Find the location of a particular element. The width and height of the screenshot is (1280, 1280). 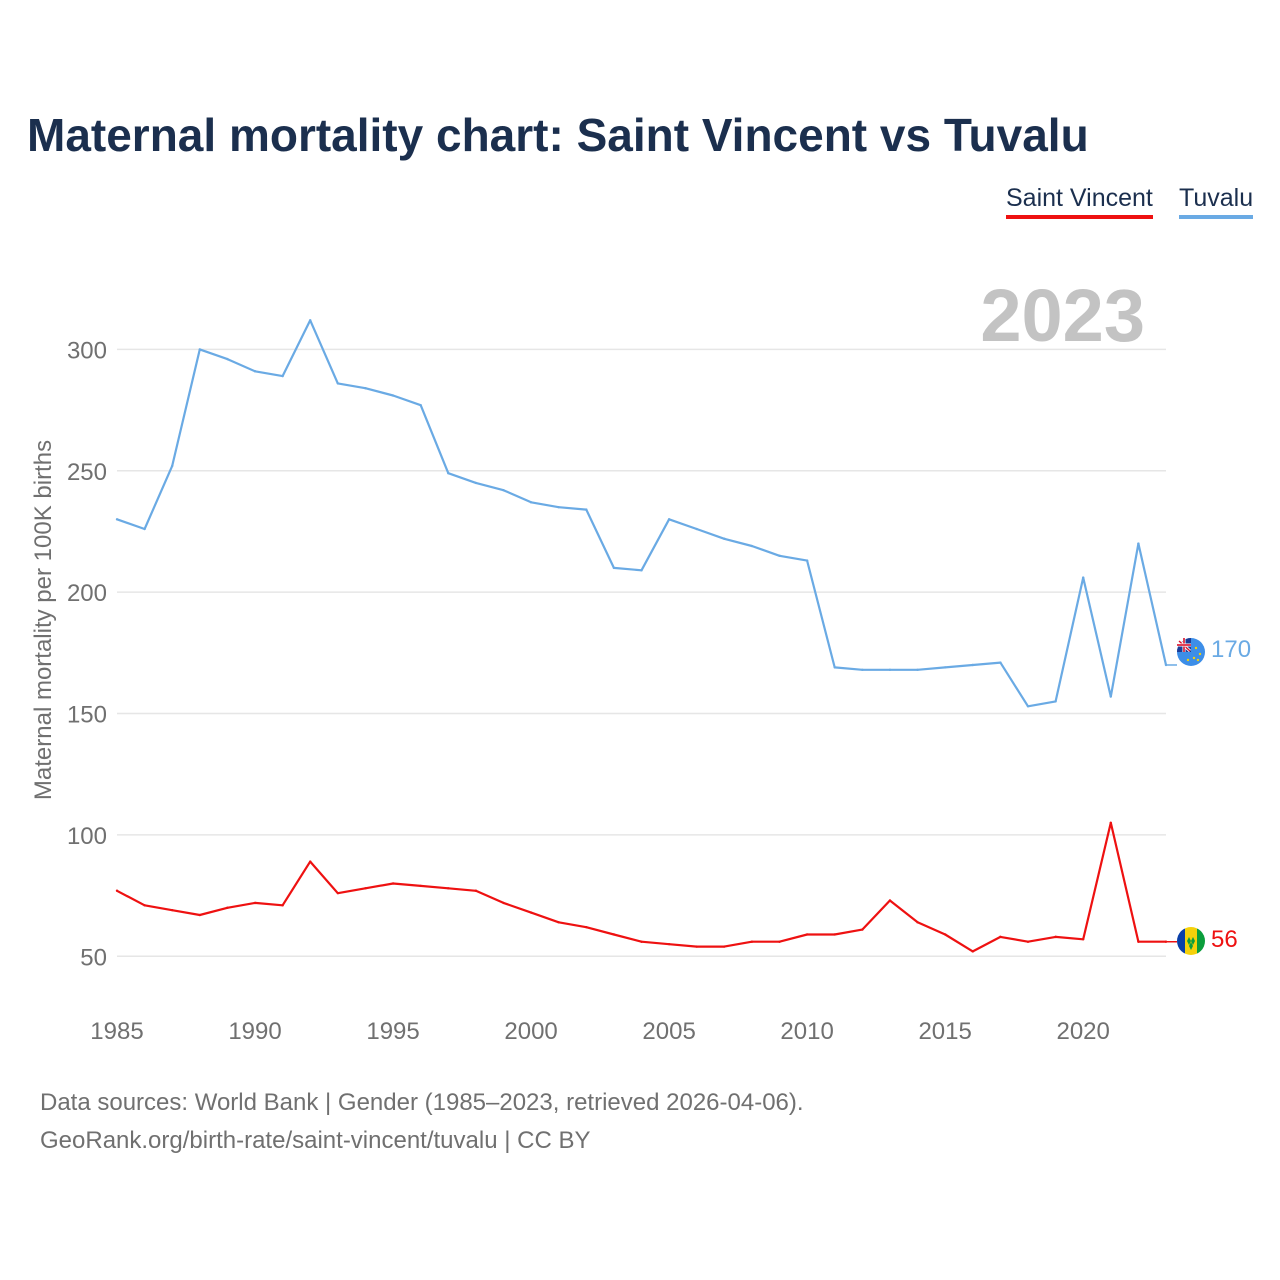

x-tick-label: 1995 is located at coordinates (392, 1031).